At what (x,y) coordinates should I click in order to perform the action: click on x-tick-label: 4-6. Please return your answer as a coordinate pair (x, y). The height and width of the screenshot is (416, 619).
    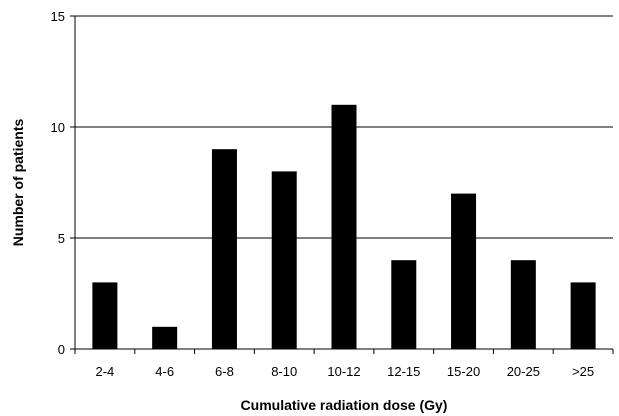
    Looking at the image, I should click on (164, 371).